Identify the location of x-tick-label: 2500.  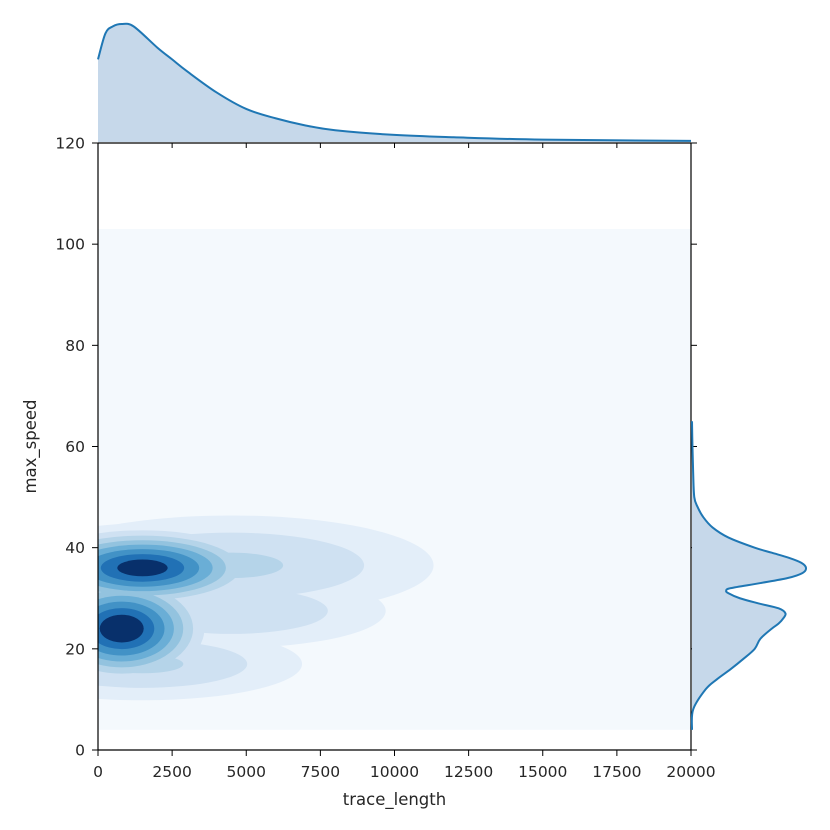
(171, 772).